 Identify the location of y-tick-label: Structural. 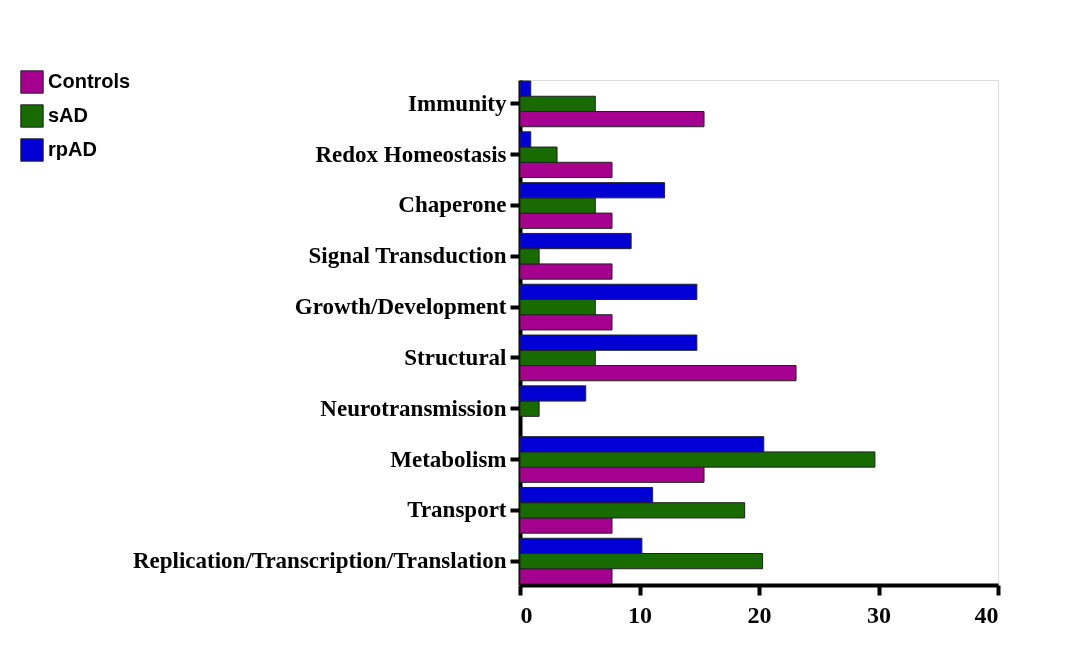
(455, 357).